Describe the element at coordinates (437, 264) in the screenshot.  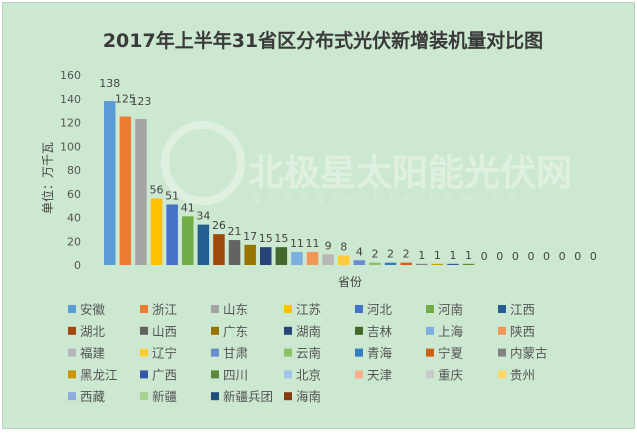
I see `bar-黑龙江` at that location.